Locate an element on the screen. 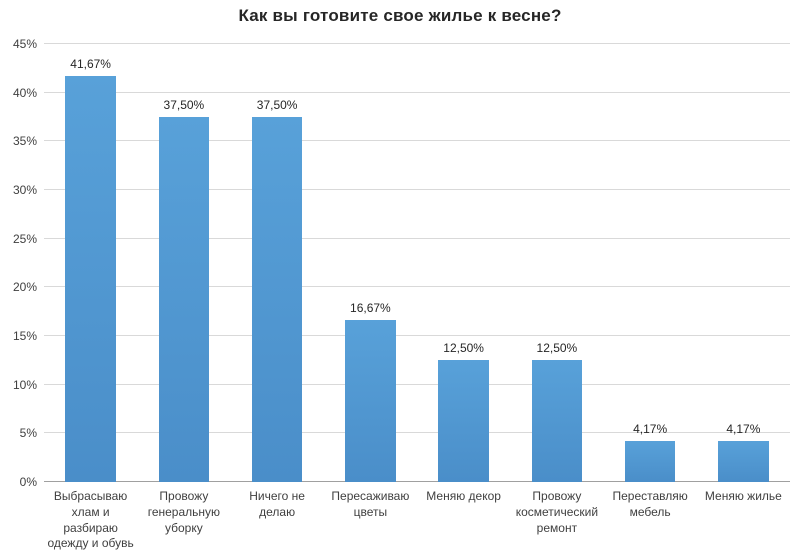  y-tick-label: 35% is located at coordinates (24, 141).